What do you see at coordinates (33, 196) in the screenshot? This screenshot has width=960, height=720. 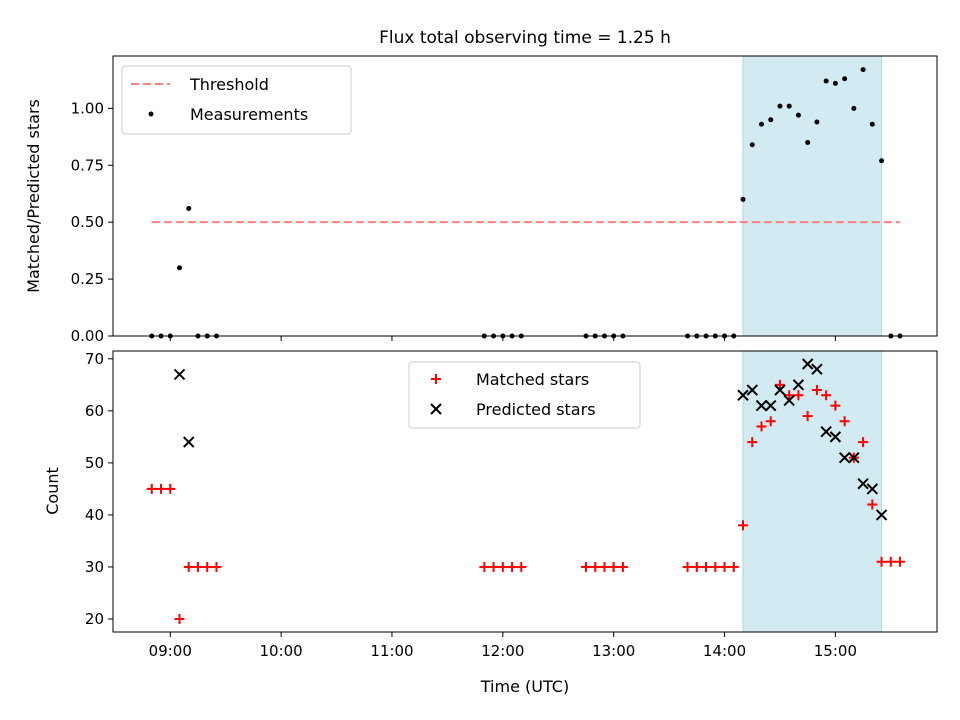 I see `ratio-y-axis-label: Matched/Predicted stars` at bounding box center [33, 196].